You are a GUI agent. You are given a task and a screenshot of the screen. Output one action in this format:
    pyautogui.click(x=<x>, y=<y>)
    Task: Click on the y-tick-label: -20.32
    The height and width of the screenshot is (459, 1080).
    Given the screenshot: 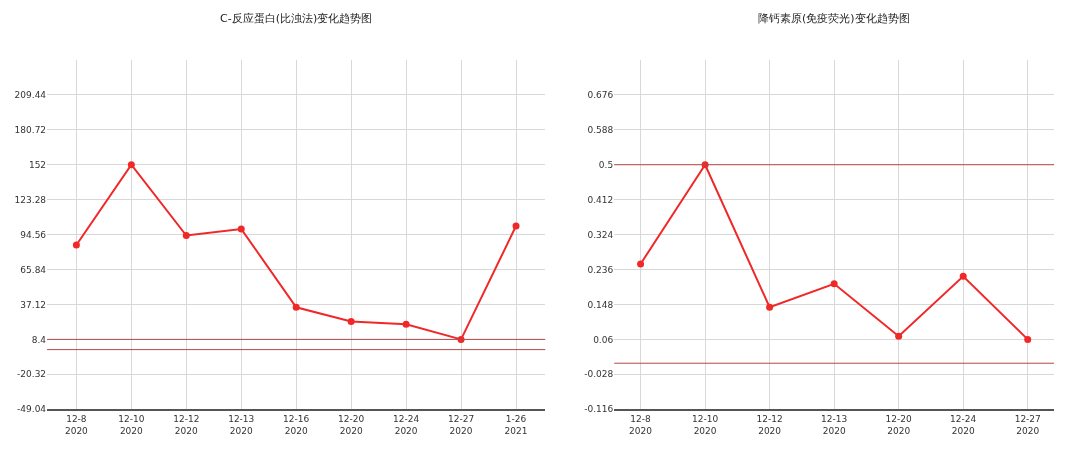 What is the action you would take?
    pyautogui.click(x=32, y=374)
    